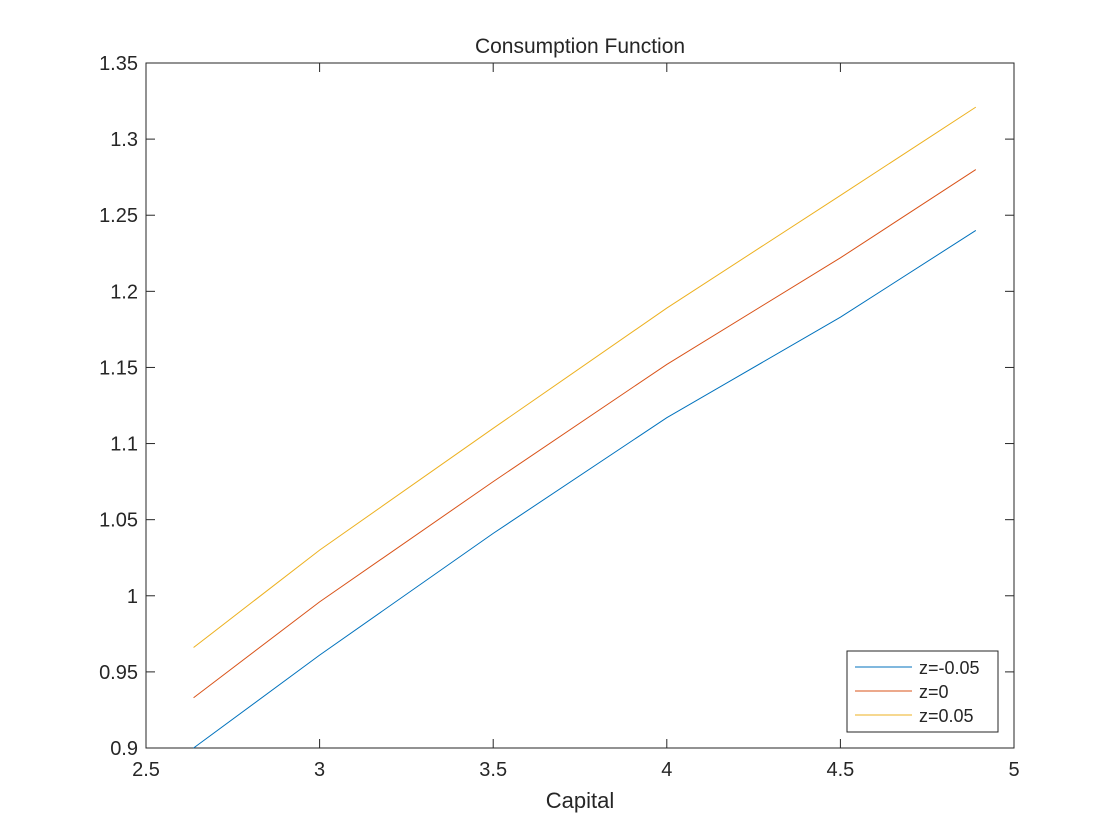 The height and width of the screenshot is (840, 1120). Describe the element at coordinates (118, 216) in the screenshot. I see `y-tick-label: 1.25` at that location.